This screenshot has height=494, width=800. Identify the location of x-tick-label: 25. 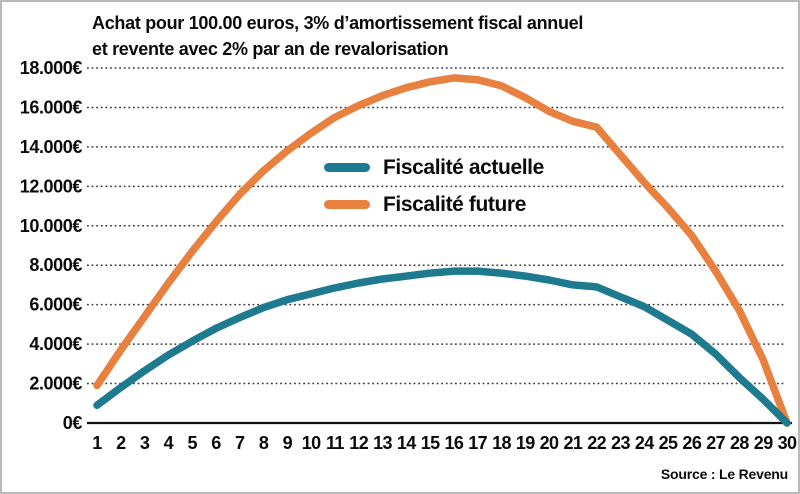
(668, 443).